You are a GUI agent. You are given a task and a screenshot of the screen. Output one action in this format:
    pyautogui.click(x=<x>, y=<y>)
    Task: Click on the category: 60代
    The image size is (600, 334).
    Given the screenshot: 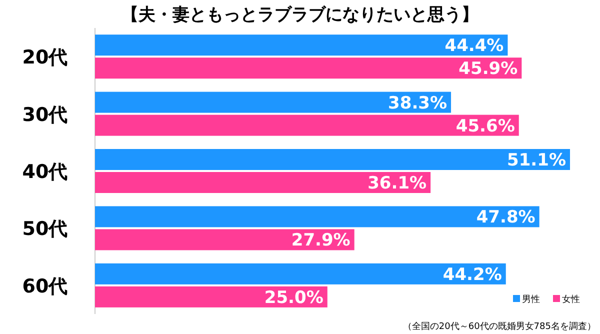 What is the action you would take?
    pyautogui.click(x=45, y=286)
    